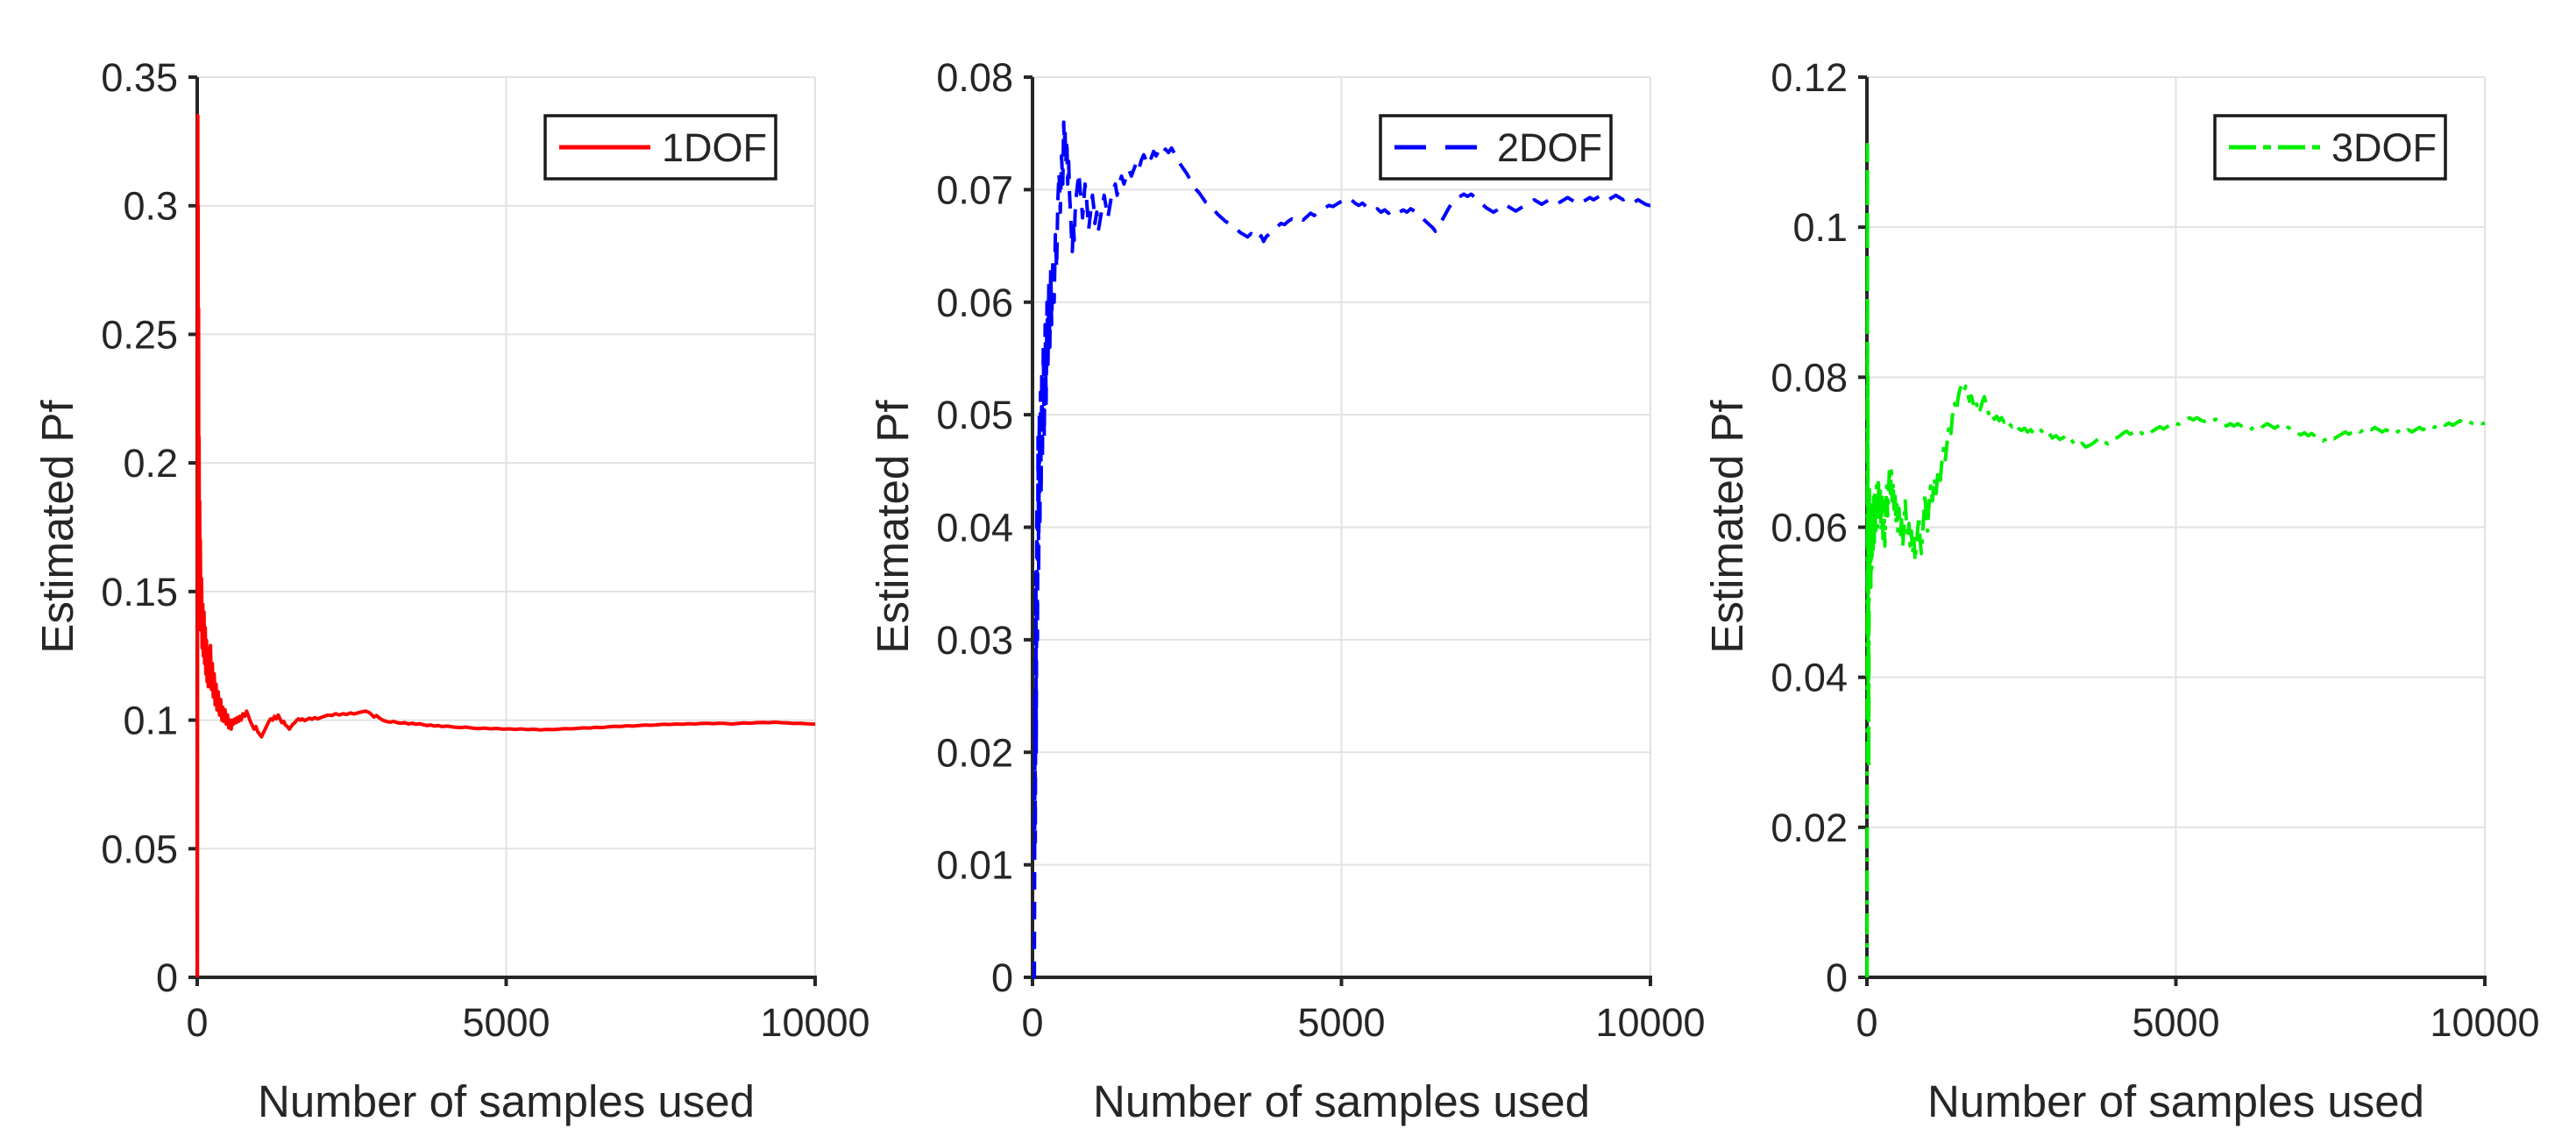  What do you see at coordinates (975, 865) in the screenshot?
I see `y-tick-label: 0.01` at bounding box center [975, 865].